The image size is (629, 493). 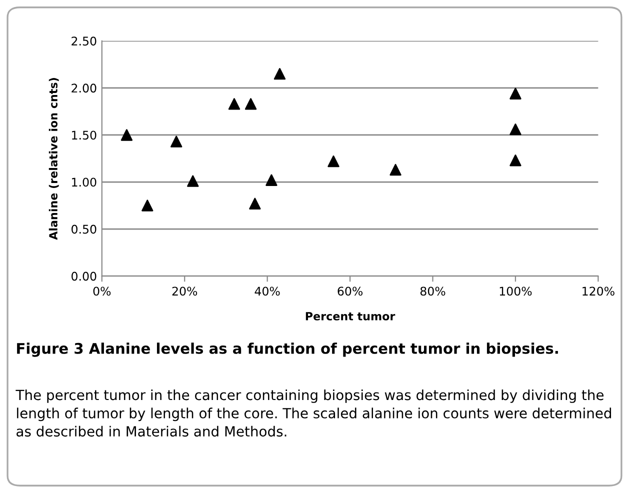 What do you see at coordinates (84, 41) in the screenshot?
I see `y-tick-label: 2.50` at bounding box center [84, 41].